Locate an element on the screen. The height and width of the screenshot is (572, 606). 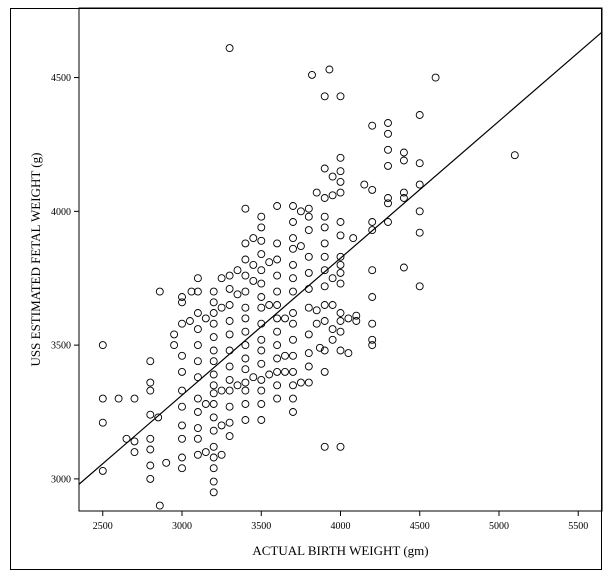
y-tick-label: 3500 is located at coordinates (61, 346).